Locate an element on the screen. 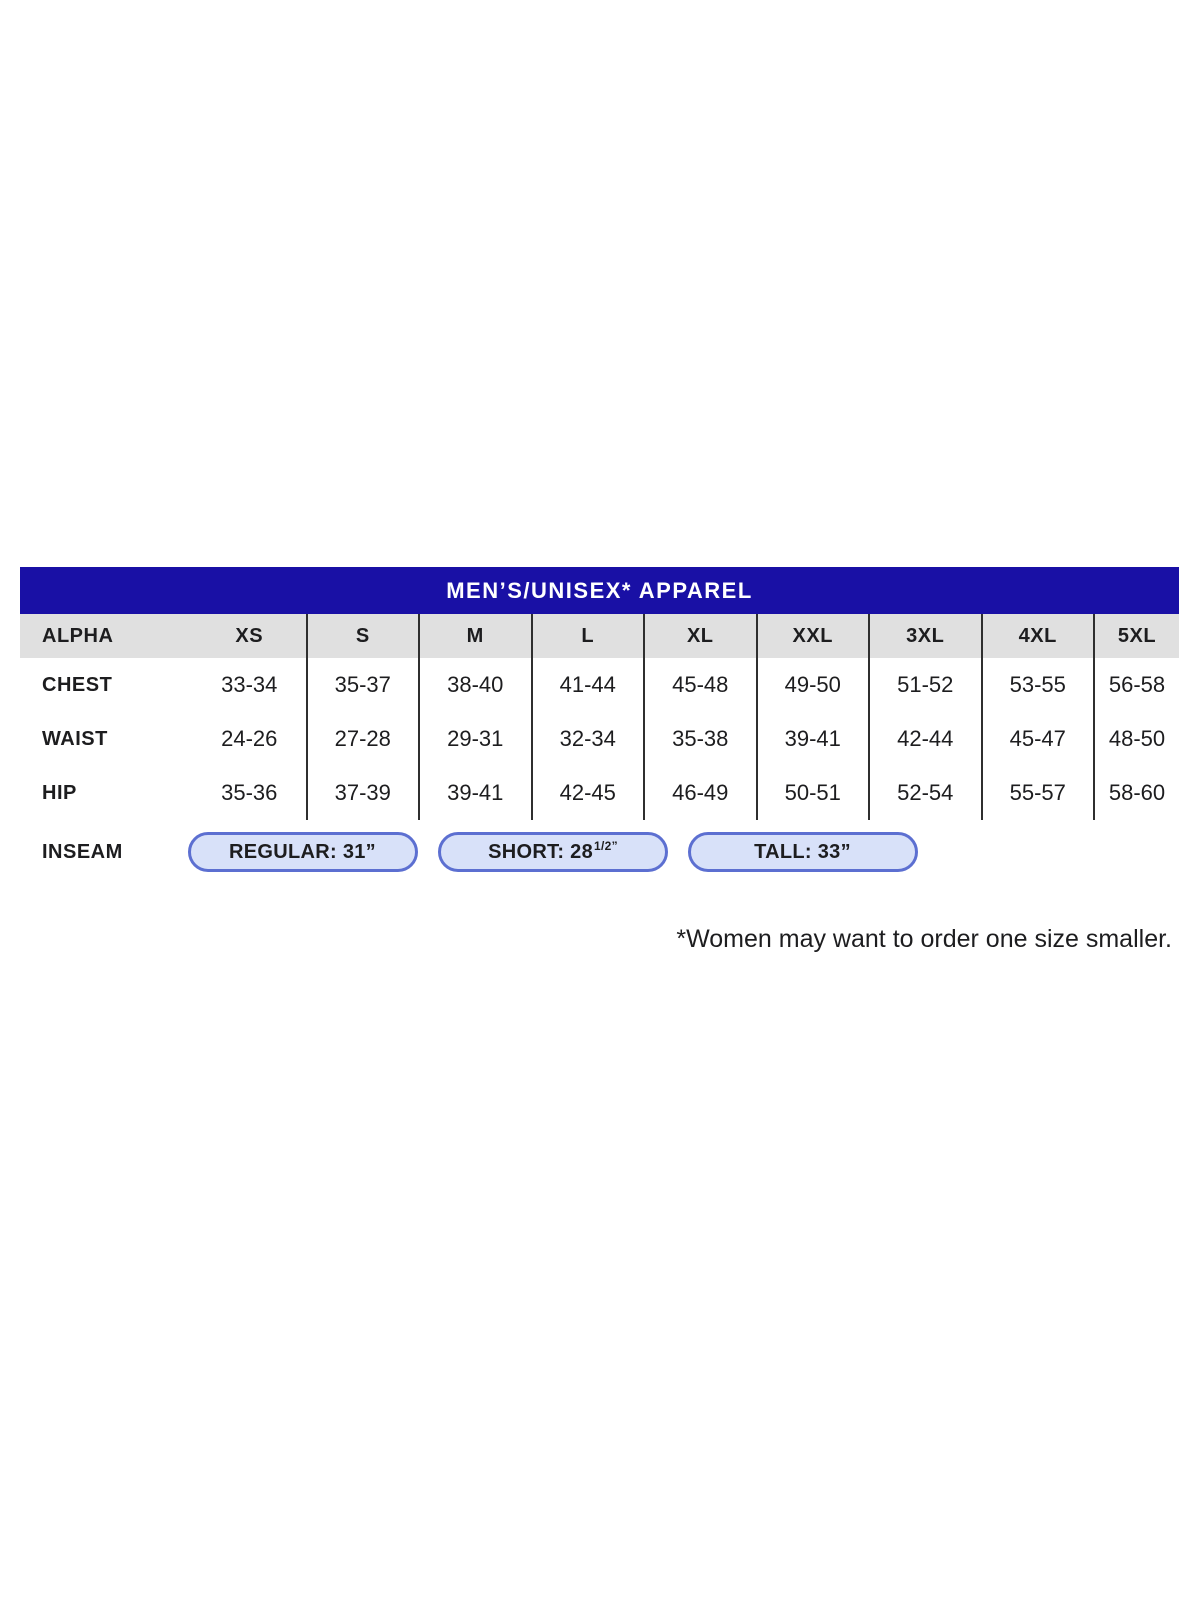  hip-xxl: 50-51 is located at coordinates (812, 793).